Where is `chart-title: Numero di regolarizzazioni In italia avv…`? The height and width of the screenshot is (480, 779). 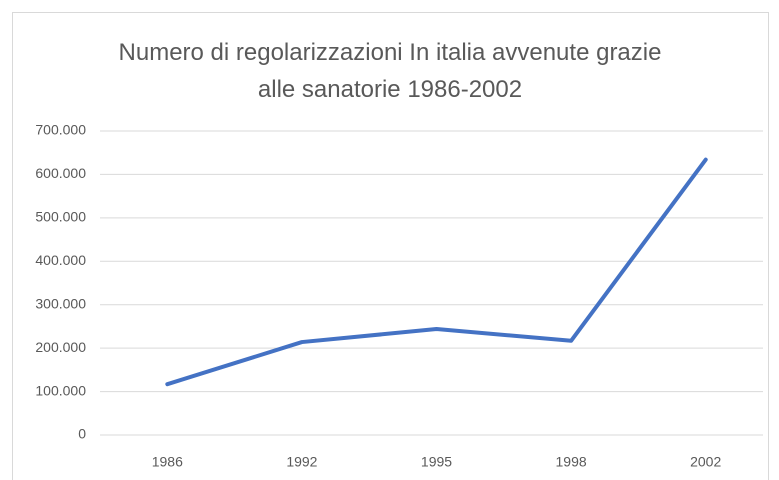 chart-title: Numero di regolarizzazioni In italia avv… is located at coordinates (390, 71).